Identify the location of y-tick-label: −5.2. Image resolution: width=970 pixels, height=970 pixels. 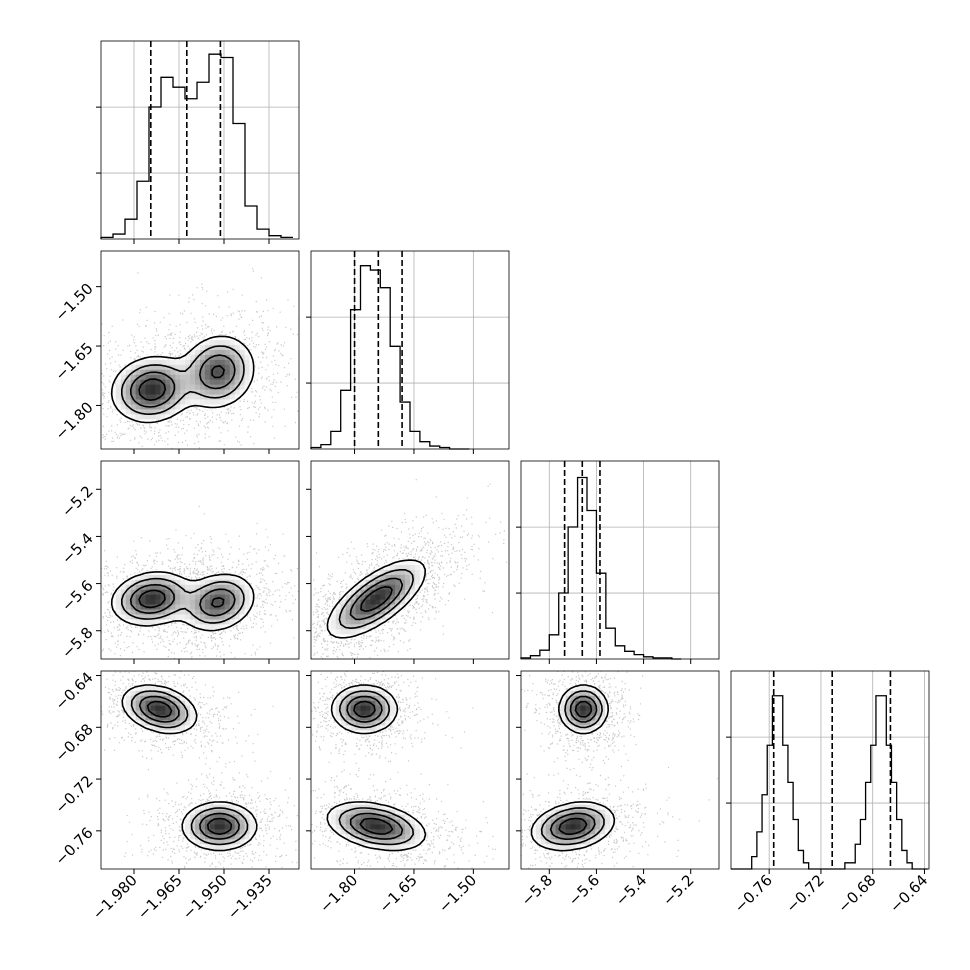
(77, 501).